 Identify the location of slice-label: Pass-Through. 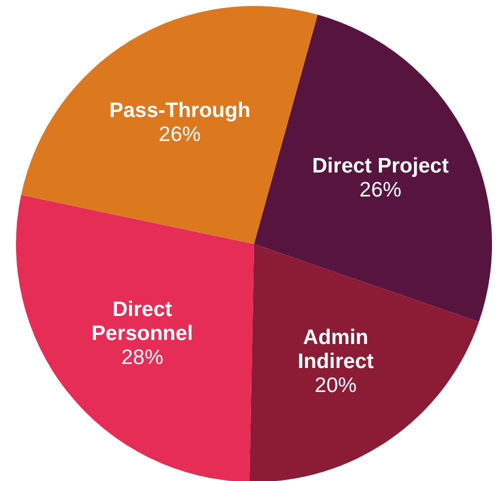
(179, 110).